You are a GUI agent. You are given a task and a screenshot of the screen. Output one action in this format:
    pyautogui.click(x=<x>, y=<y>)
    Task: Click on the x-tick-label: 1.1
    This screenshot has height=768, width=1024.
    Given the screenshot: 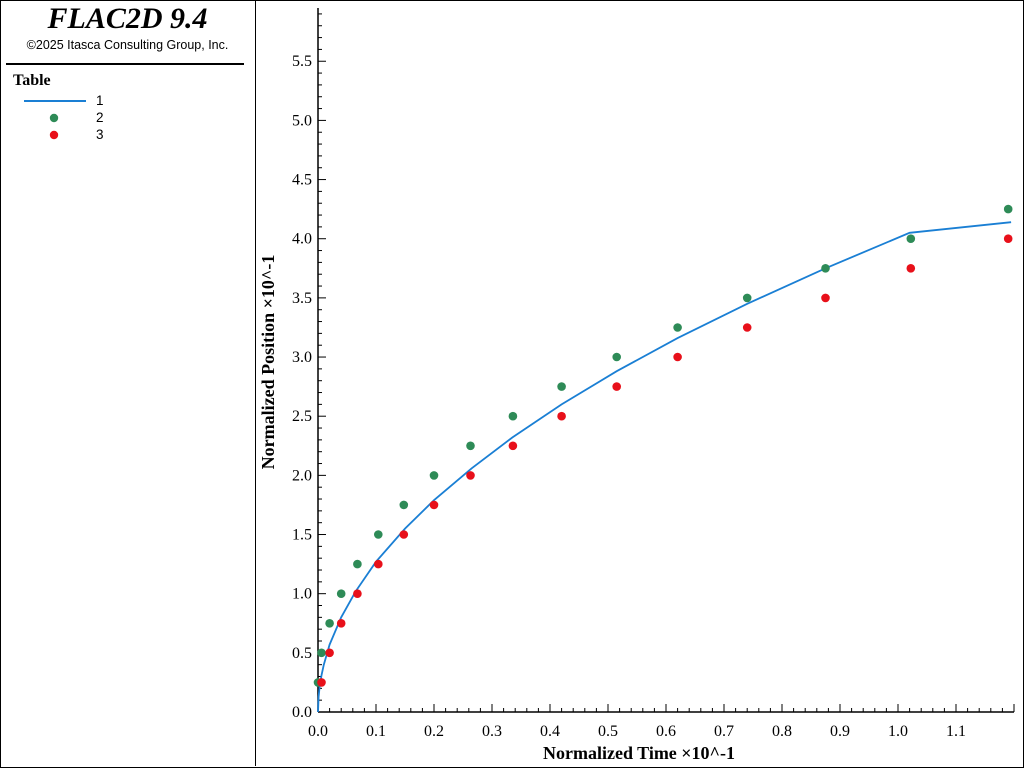 What is the action you would take?
    pyautogui.click(x=956, y=731)
    